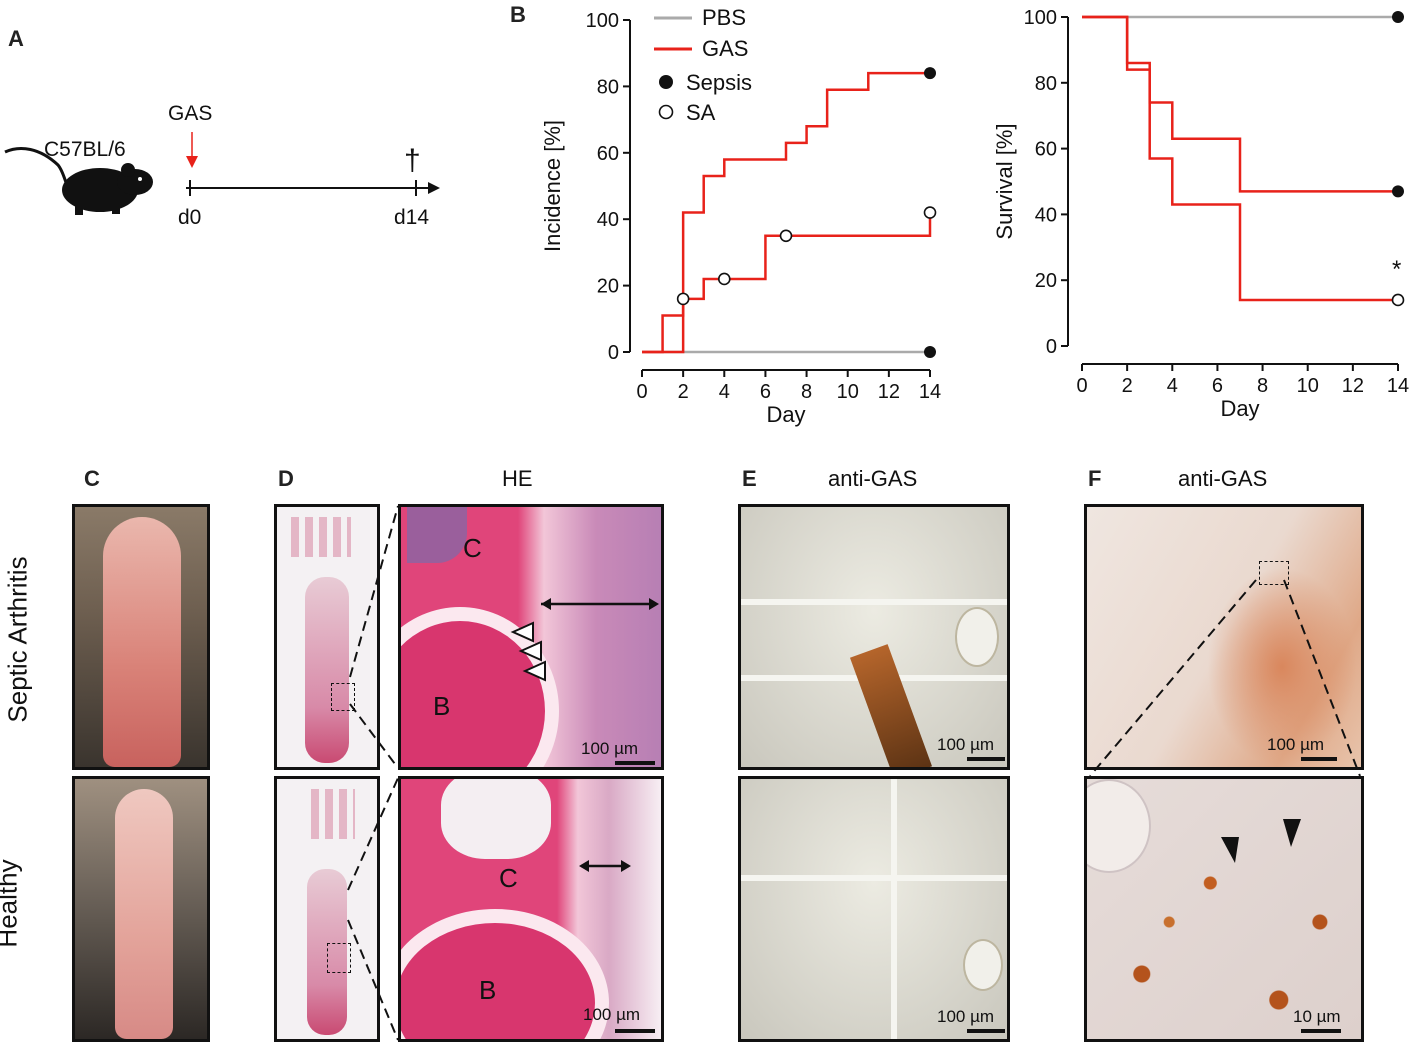 Image resolution: width=1413 pixels, height=1045 pixels. I want to click on legend-sa-marker, so click(666, 112).